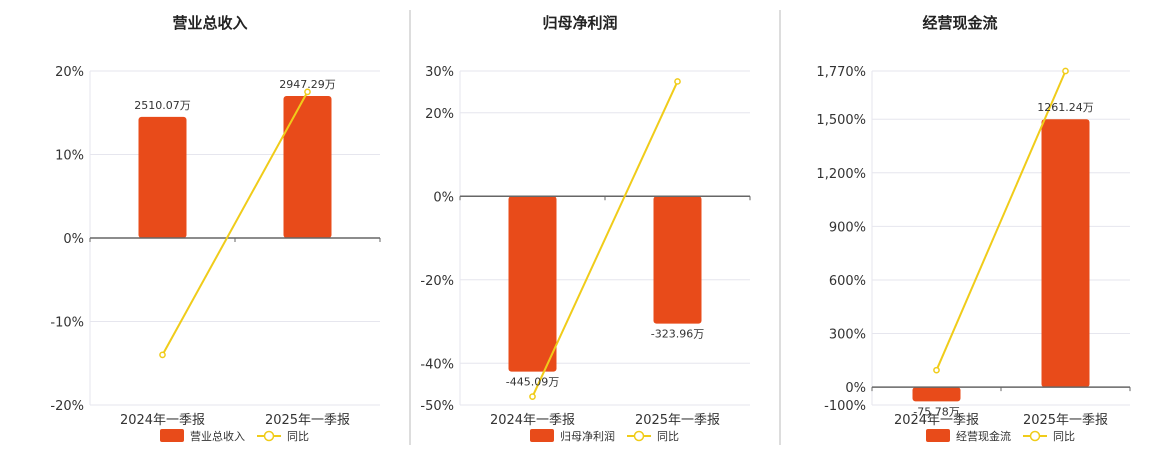 This screenshot has width=1160, height=454. What do you see at coordinates (437, 364) in the screenshot?
I see `y-tick-label: -40%` at bounding box center [437, 364].